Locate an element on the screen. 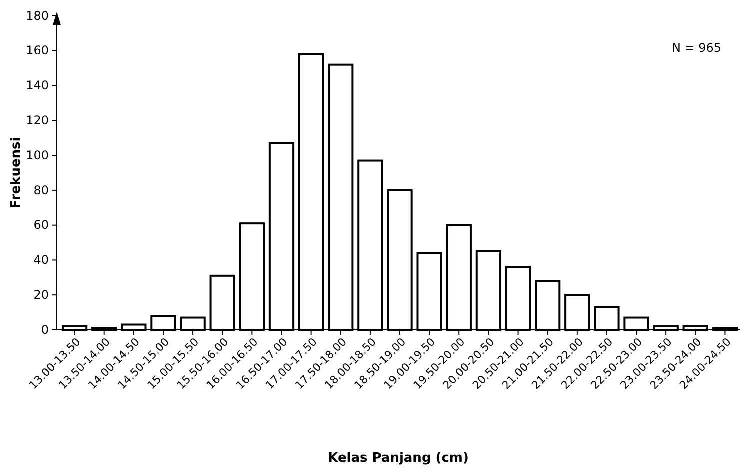 The width and height of the screenshot is (744, 475). annotation: N = 965 is located at coordinates (697, 48).